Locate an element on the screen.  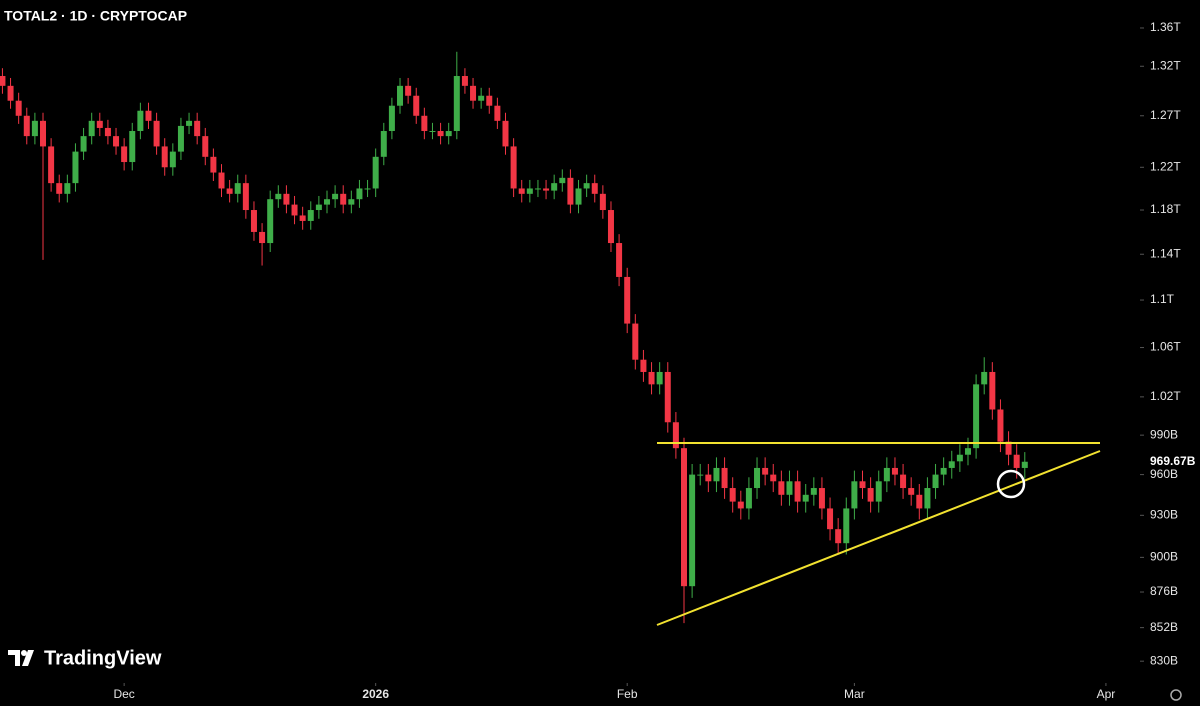
x-tick-label: Apr is located at coordinates (1106, 694).